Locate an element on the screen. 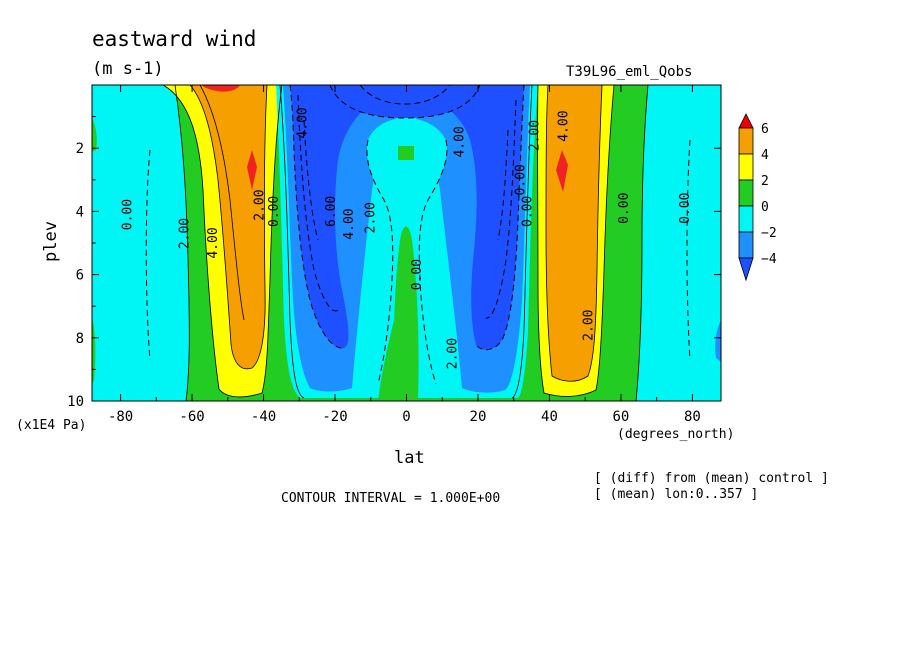 The width and height of the screenshot is (904, 654). y-tick-label: 4 is located at coordinates (80, 212).